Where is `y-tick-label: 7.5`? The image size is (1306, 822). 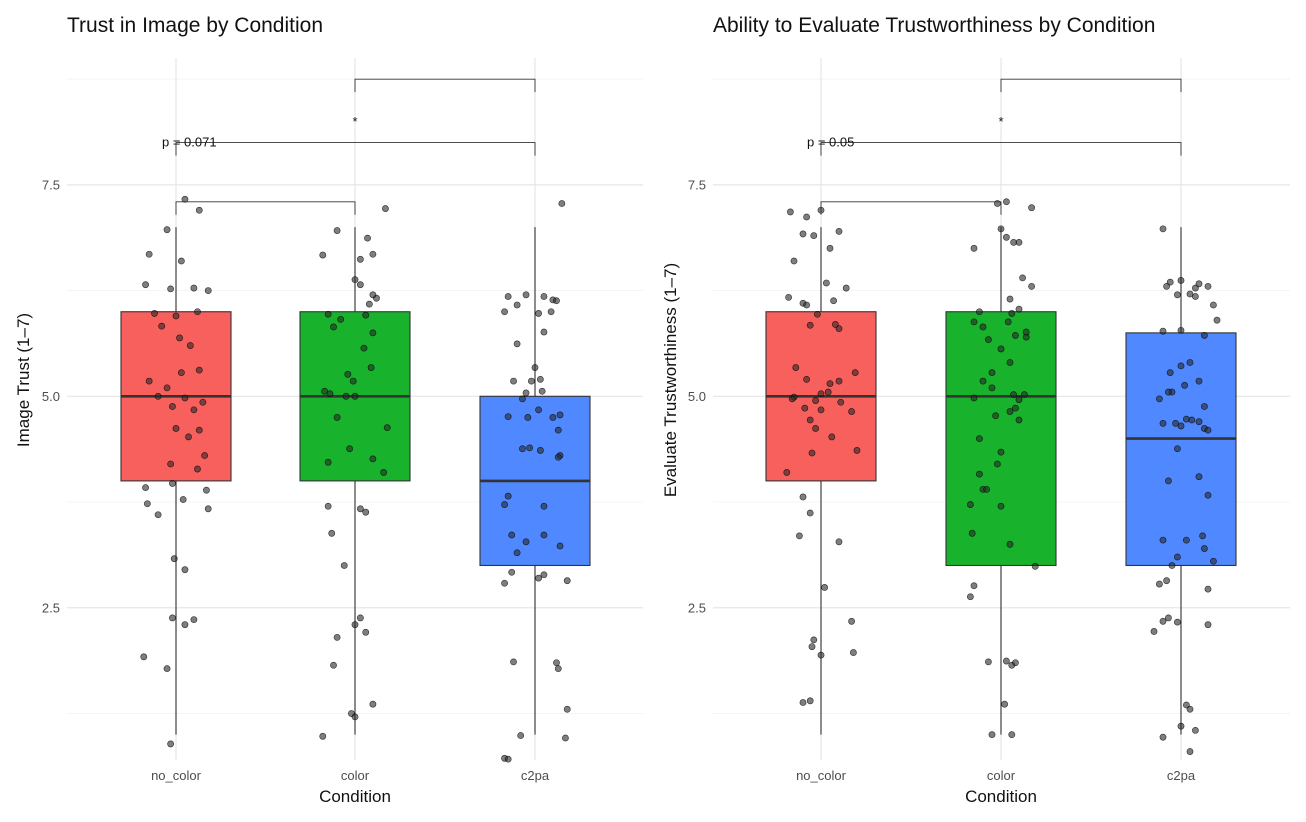 y-tick-label: 7.5 is located at coordinates (51, 184).